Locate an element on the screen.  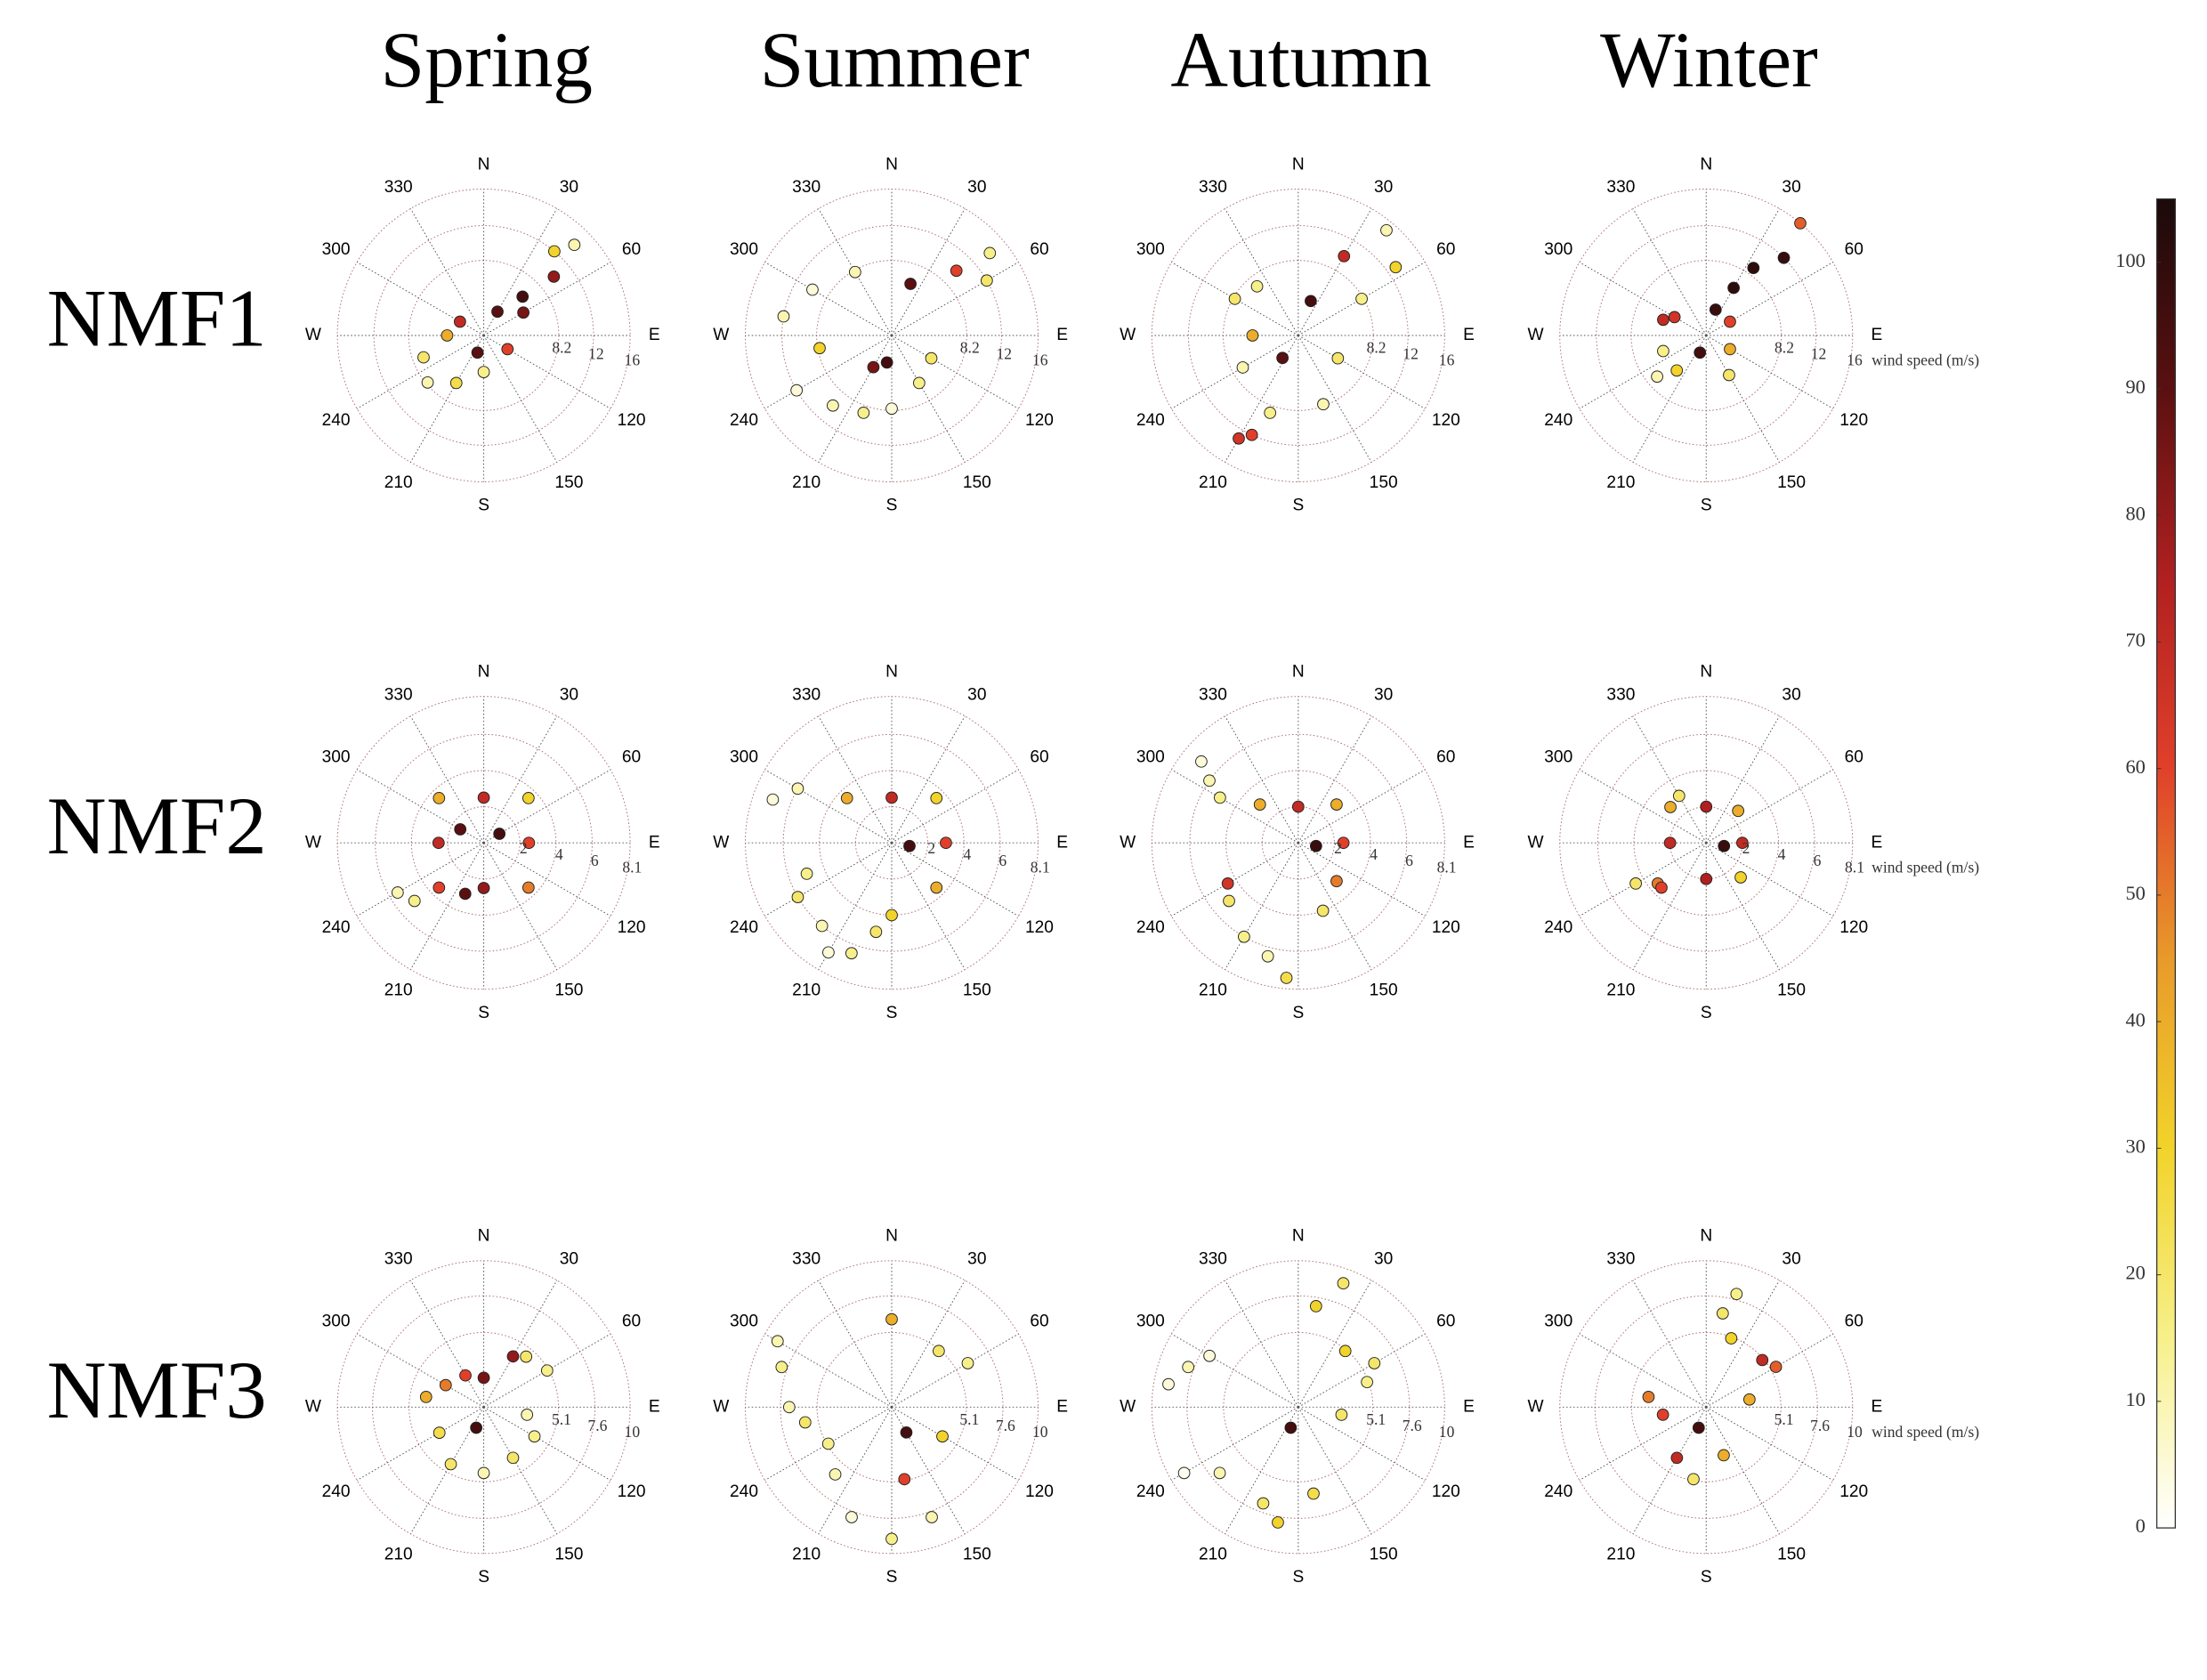
colorbar-tick-label: 60 is located at coordinates (2135, 766).